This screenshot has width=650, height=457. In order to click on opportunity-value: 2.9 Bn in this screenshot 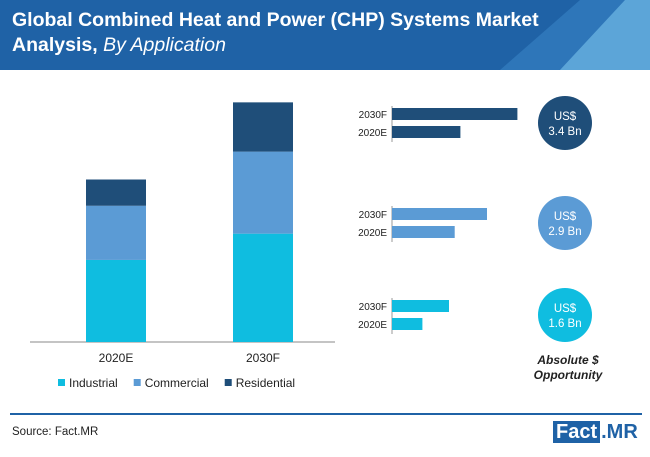, I will do `click(564, 232)`.